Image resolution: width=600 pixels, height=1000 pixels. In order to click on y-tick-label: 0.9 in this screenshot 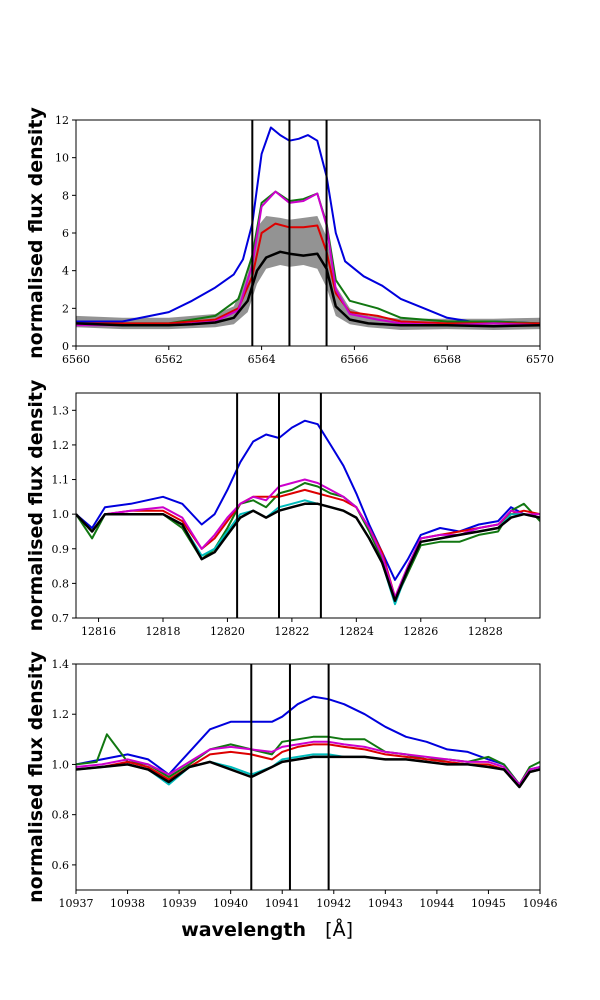, I will do `click(61, 549)`.